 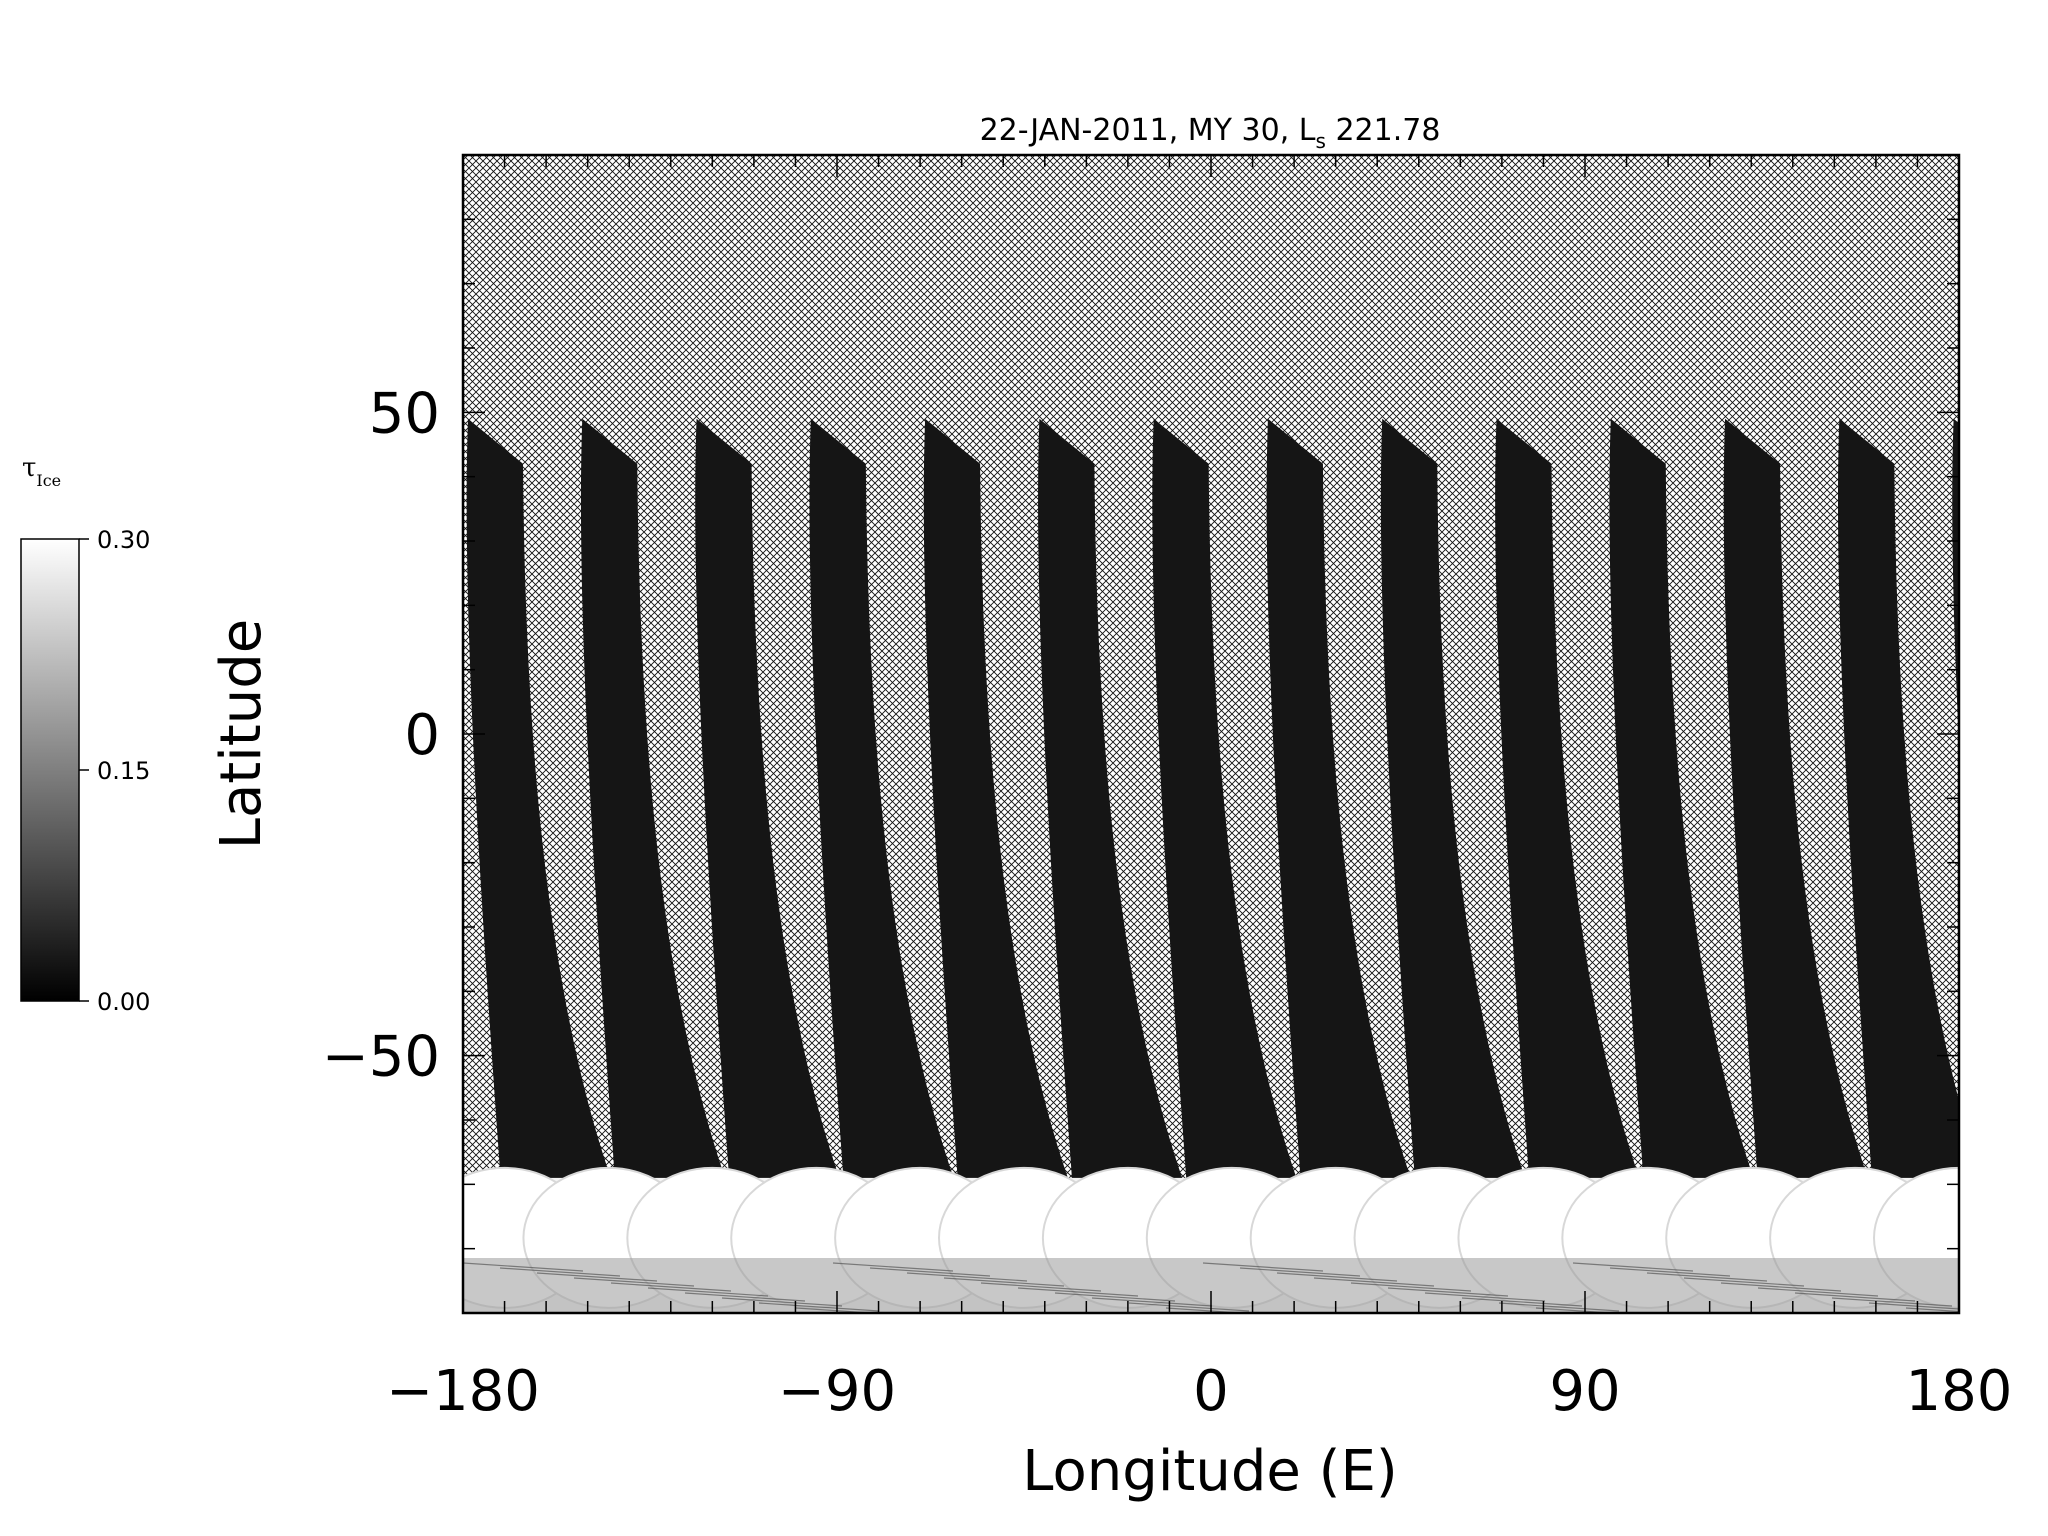 I want to click on x-tick-label: 180, so click(x=1959, y=1391).